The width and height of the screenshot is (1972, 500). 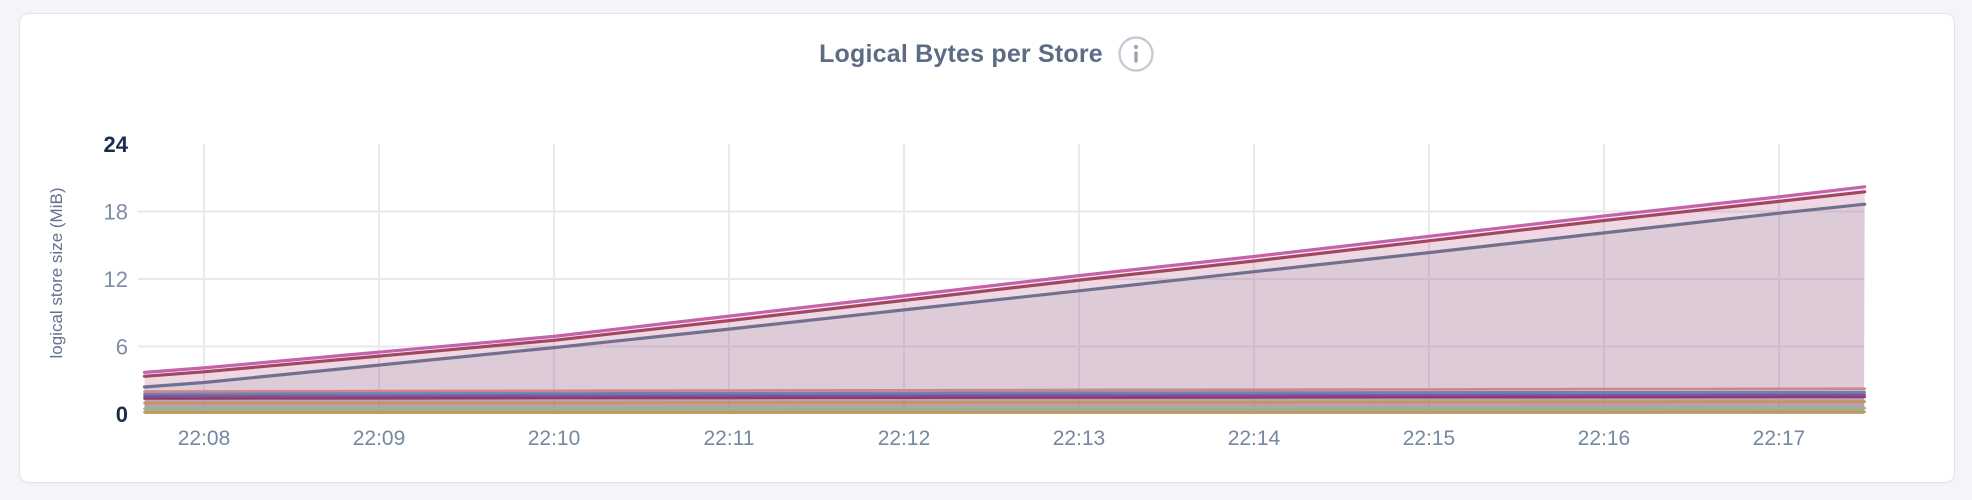 I want to click on x-tick-label: 22:17, so click(x=1779, y=438).